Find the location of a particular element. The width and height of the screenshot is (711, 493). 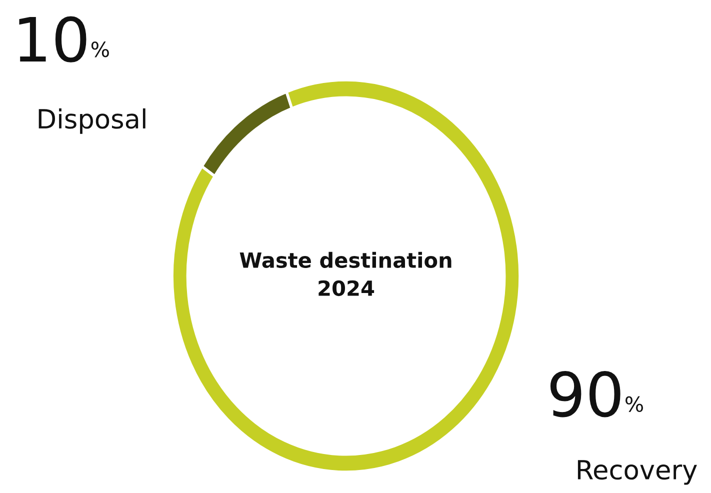

data-label: 90% is located at coordinates (597, 394).